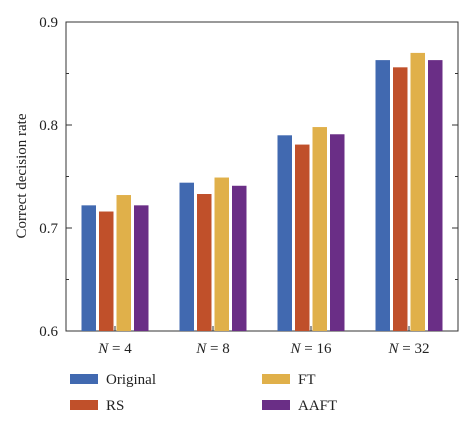  What do you see at coordinates (84, 405) in the screenshot?
I see `legend-swatch-rs` at bounding box center [84, 405].